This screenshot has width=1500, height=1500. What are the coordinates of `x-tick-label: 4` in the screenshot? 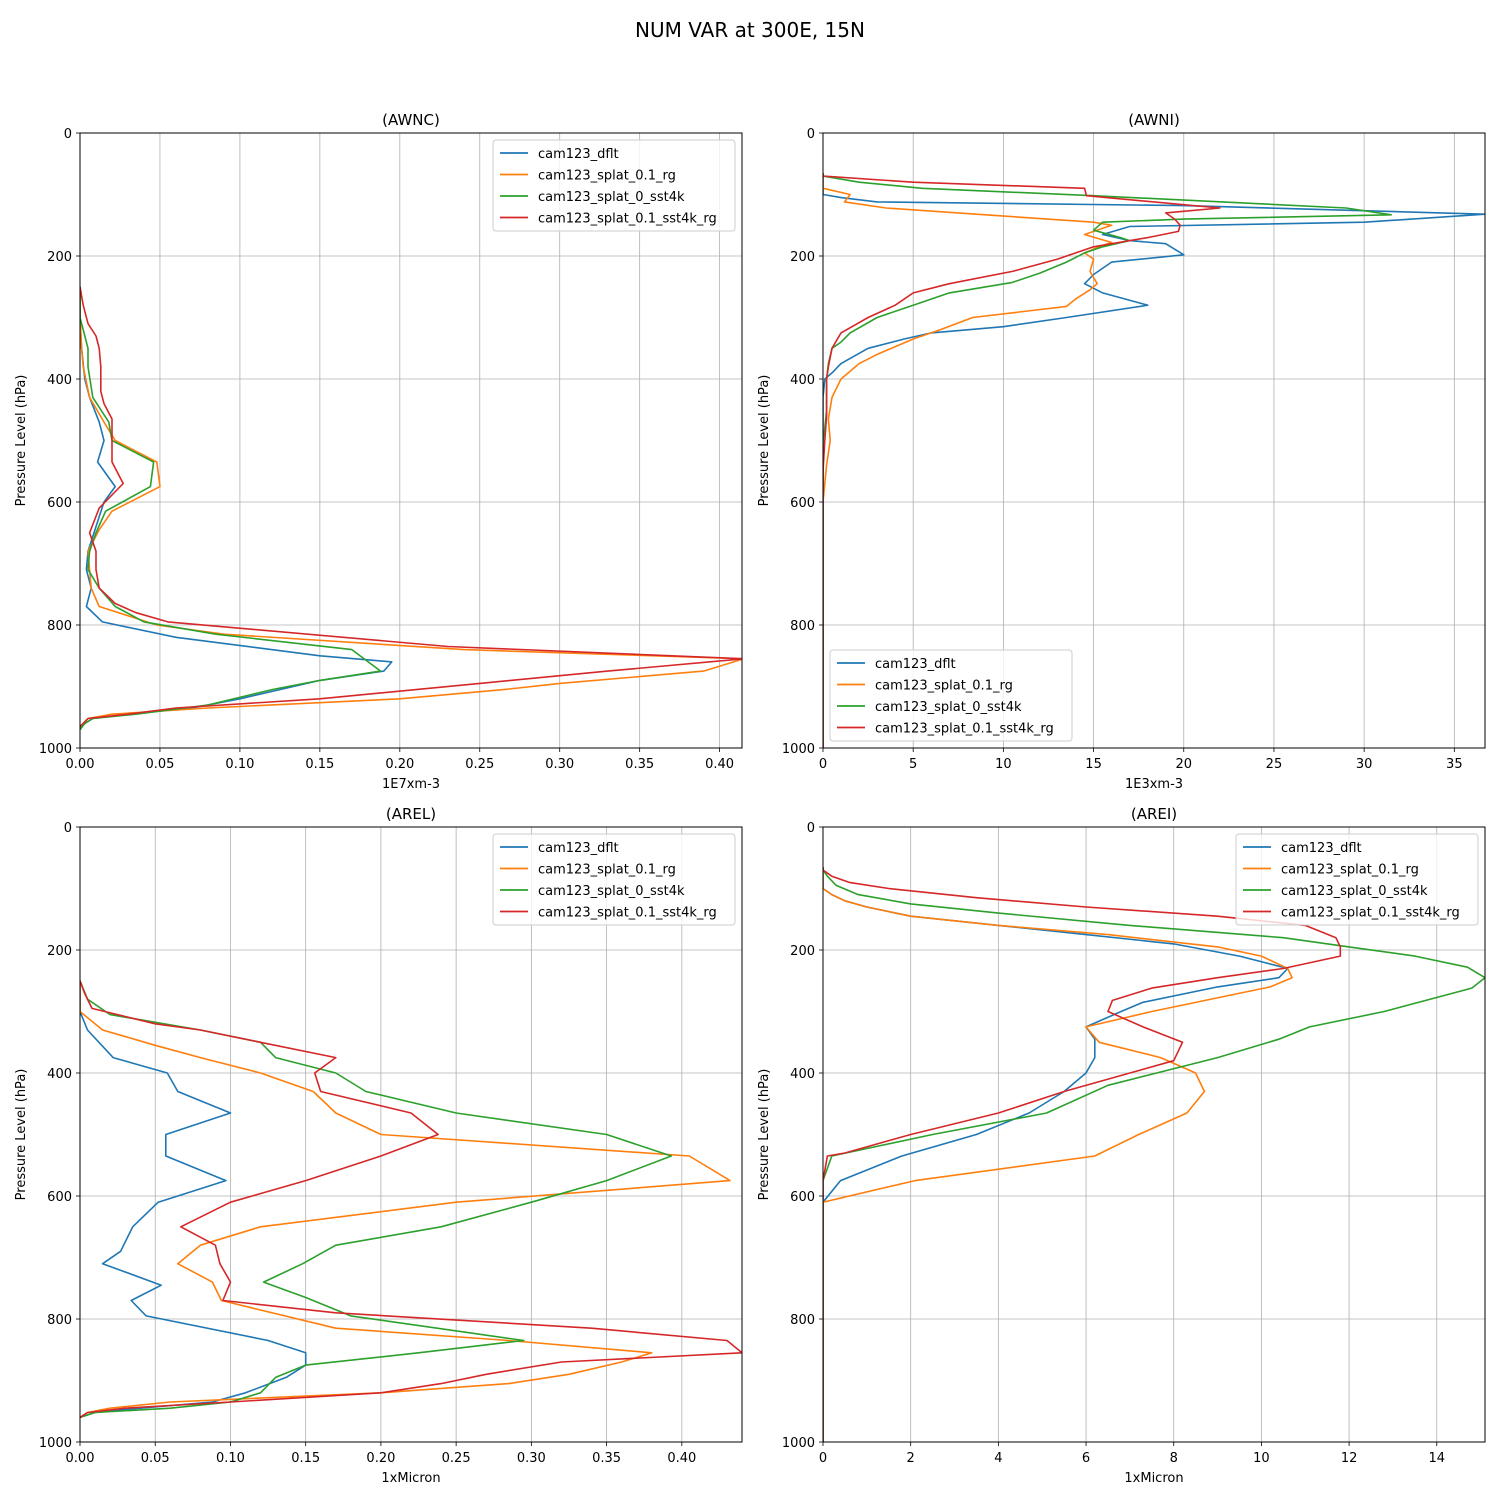 It's located at (998, 1458).